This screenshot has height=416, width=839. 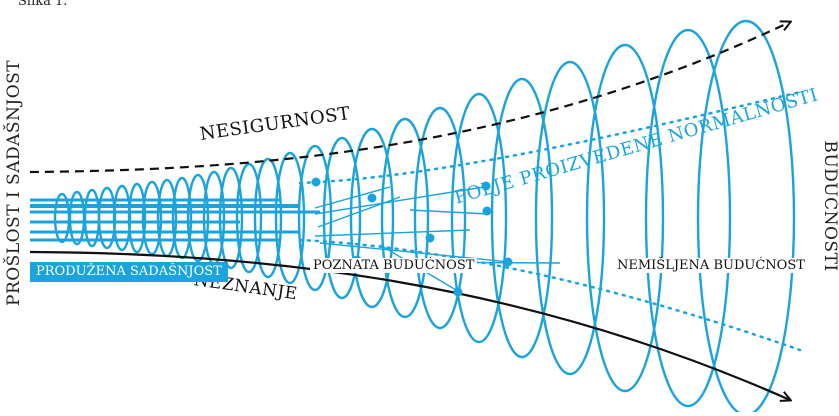 What do you see at coordinates (14, 182) in the screenshot?
I see `past-present-axis-label: PROŠLOST I SADAŠNJOST` at bounding box center [14, 182].